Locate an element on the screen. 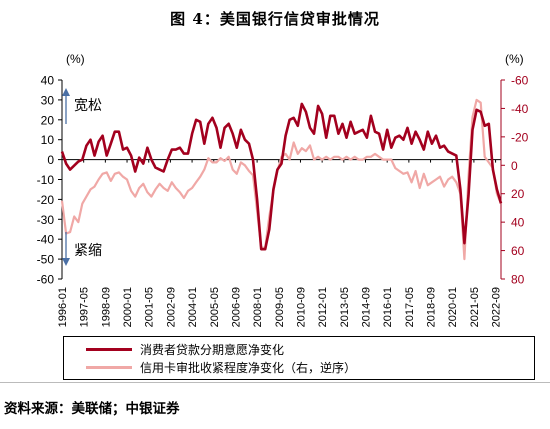 The height and width of the screenshot is (429, 550). x-tick-label: 2018-09 is located at coordinates (432, 307).